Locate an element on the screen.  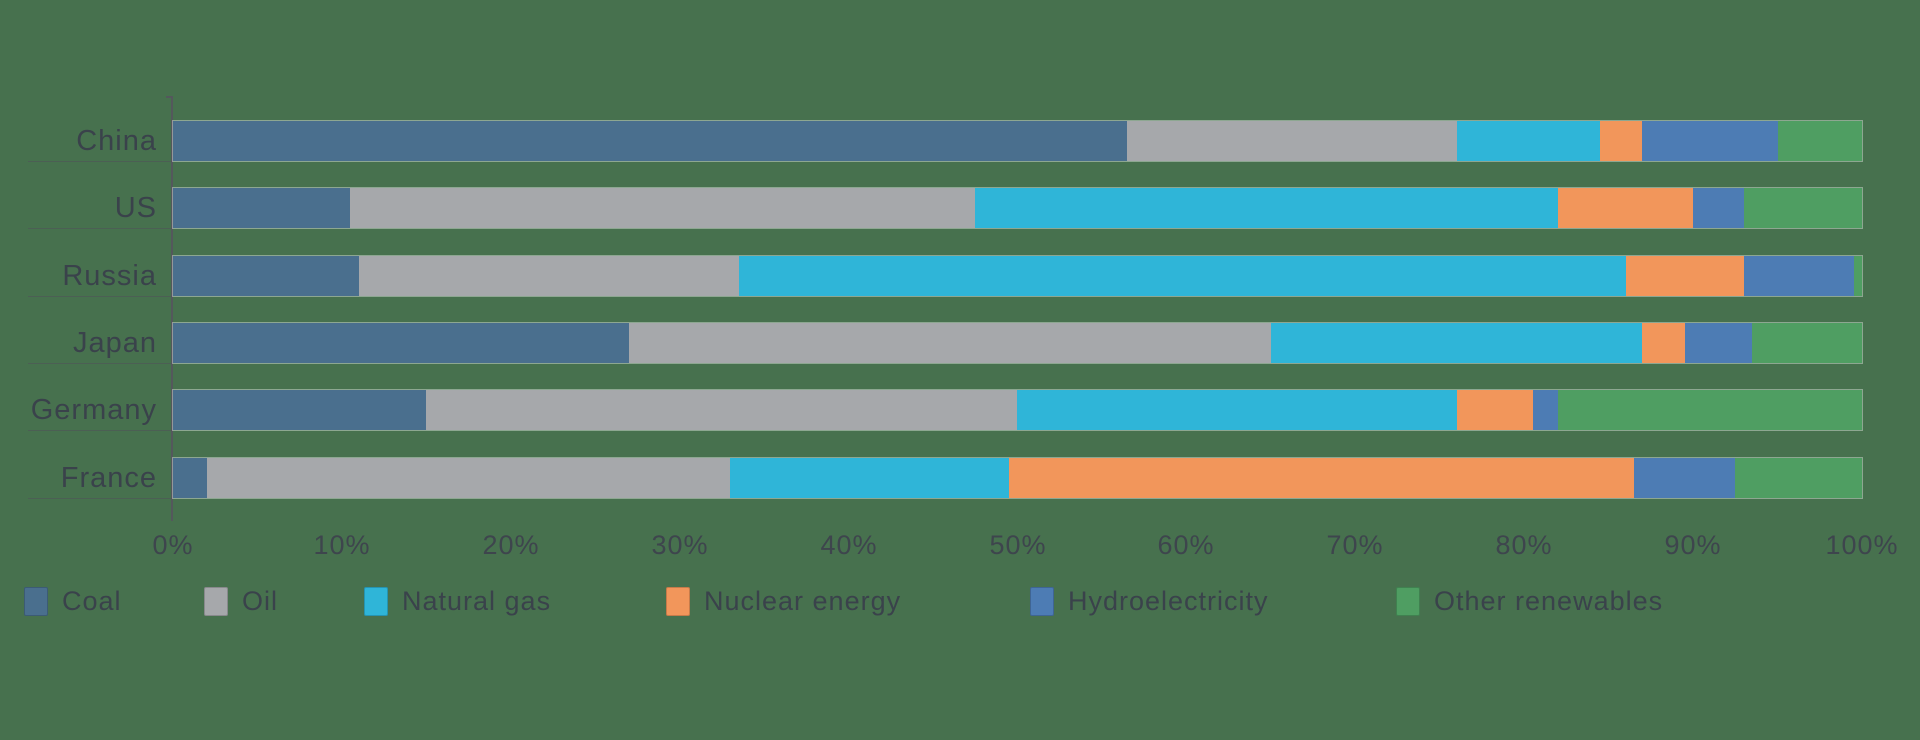
bar-segment-us-other-renewables is located at coordinates (1802, 208).